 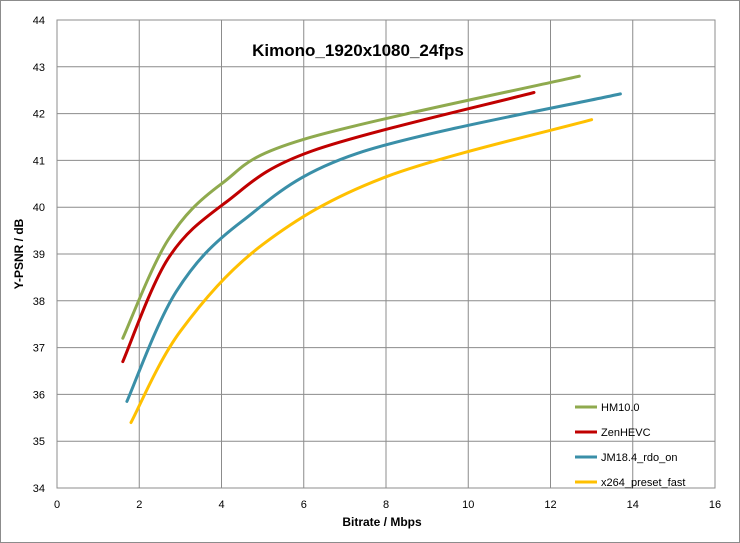 I want to click on x-tick-label: 12, so click(x=550, y=505).